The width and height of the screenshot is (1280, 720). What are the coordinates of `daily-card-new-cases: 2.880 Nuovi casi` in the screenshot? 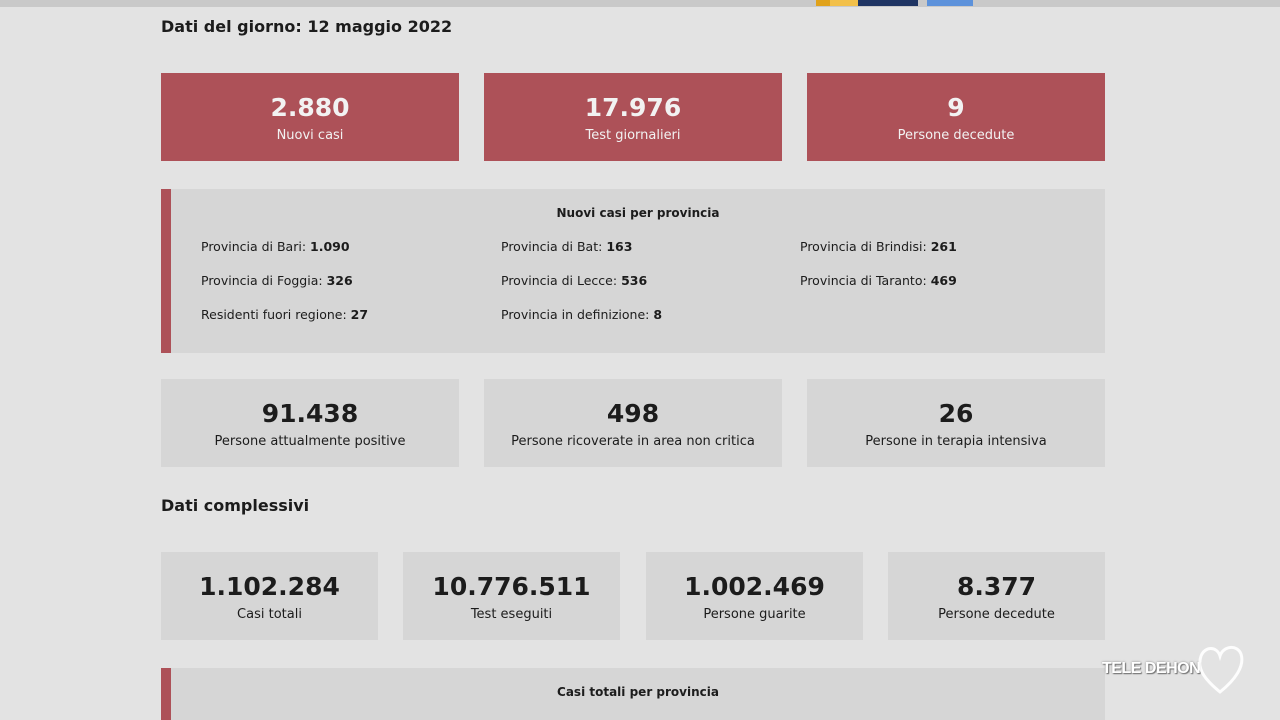 It's located at (310, 117).